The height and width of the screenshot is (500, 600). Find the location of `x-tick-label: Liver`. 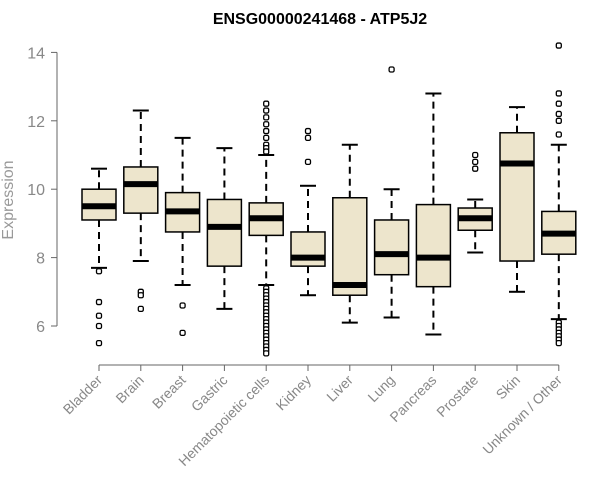

x-tick-label: Liver is located at coordinates (339, 388).